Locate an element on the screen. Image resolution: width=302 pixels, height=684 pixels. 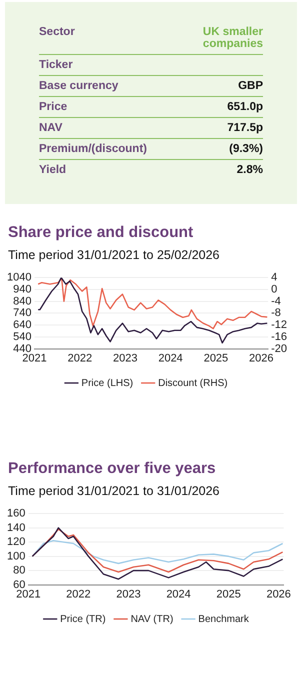
text: 717.5p is located at coordinates (245, 128).